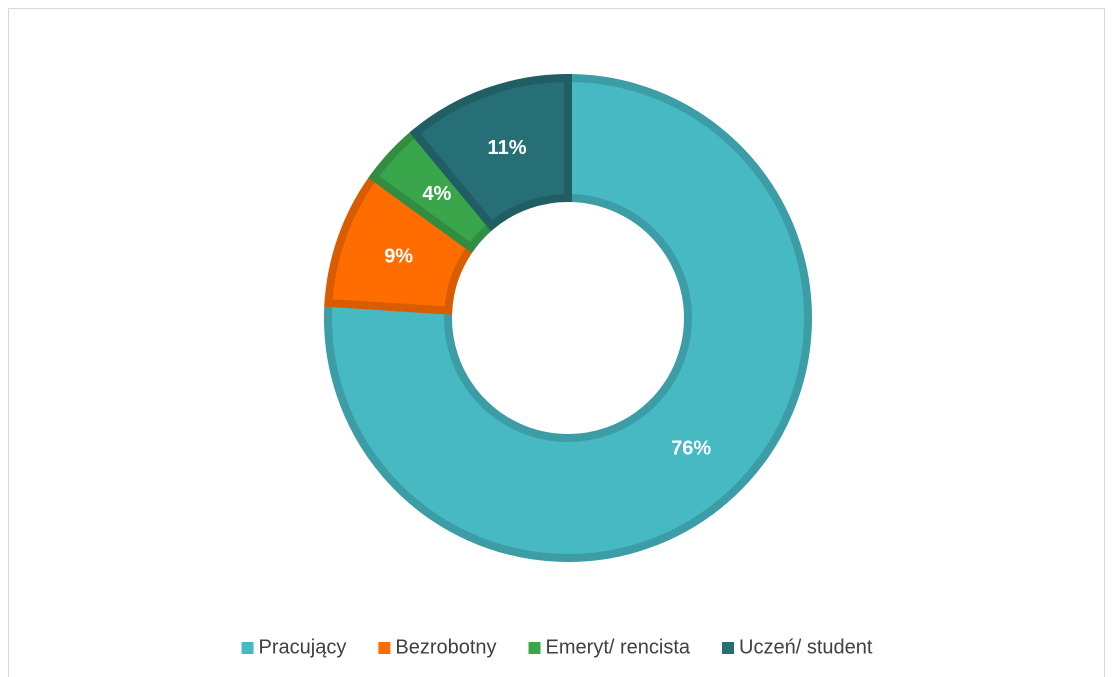 The image size is (1114, 677). Describe the element at coordinates (507, 148) in the screenshot. I see `data-label: 11%` at that location.